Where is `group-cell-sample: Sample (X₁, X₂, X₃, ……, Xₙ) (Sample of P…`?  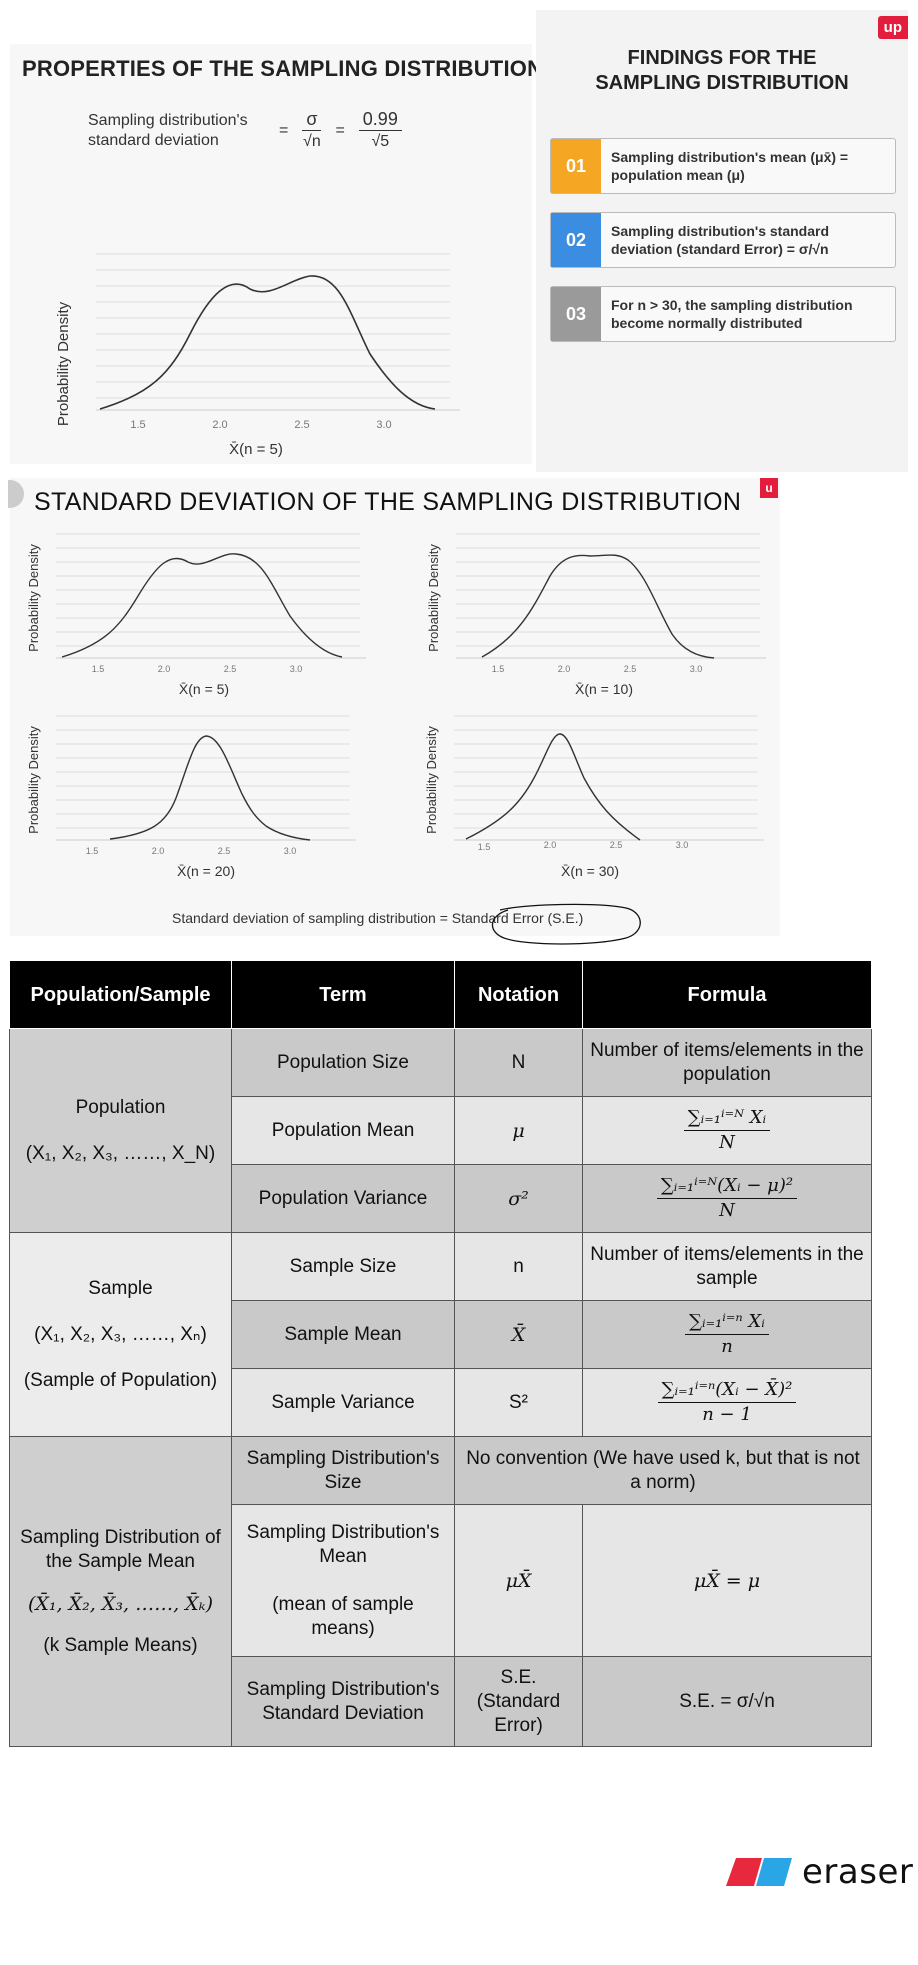
group-cell-sample: Sample (X₁, X₂, X₃, ……, Xₙ) (Sample of P… is located at coordinates (120, 1334).